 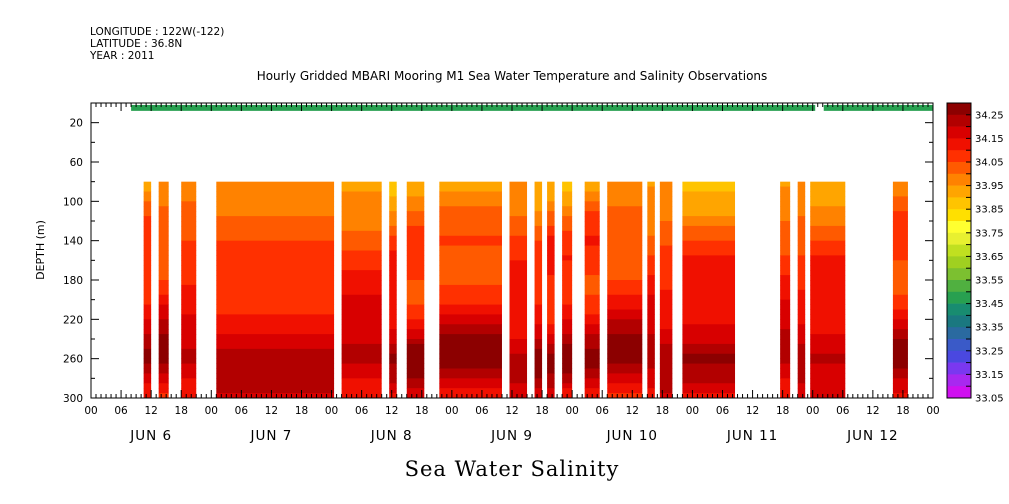 I want to click on y-tick-label: 180, so click(x=73, y=281).